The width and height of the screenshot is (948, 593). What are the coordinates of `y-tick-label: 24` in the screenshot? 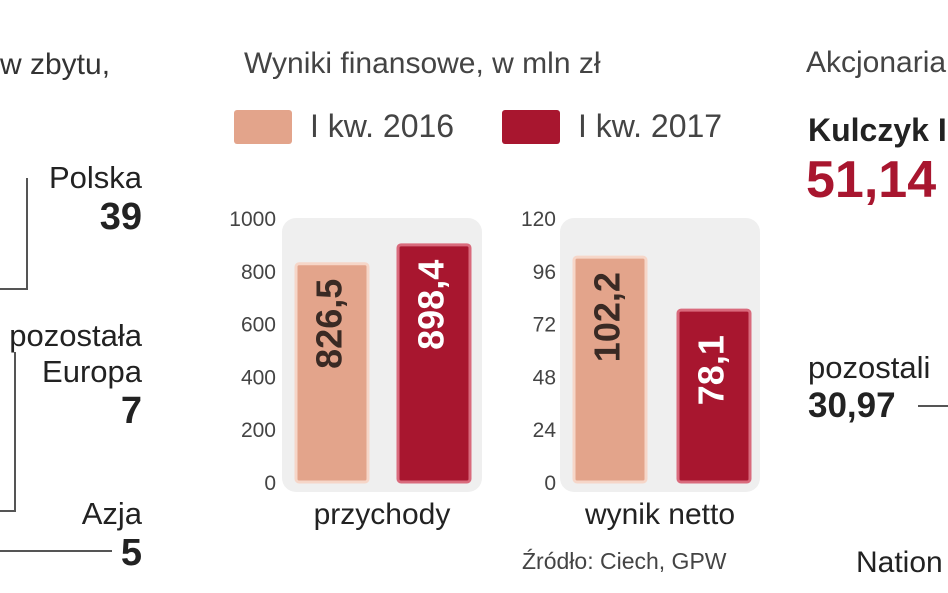 It's located at (545, 430).